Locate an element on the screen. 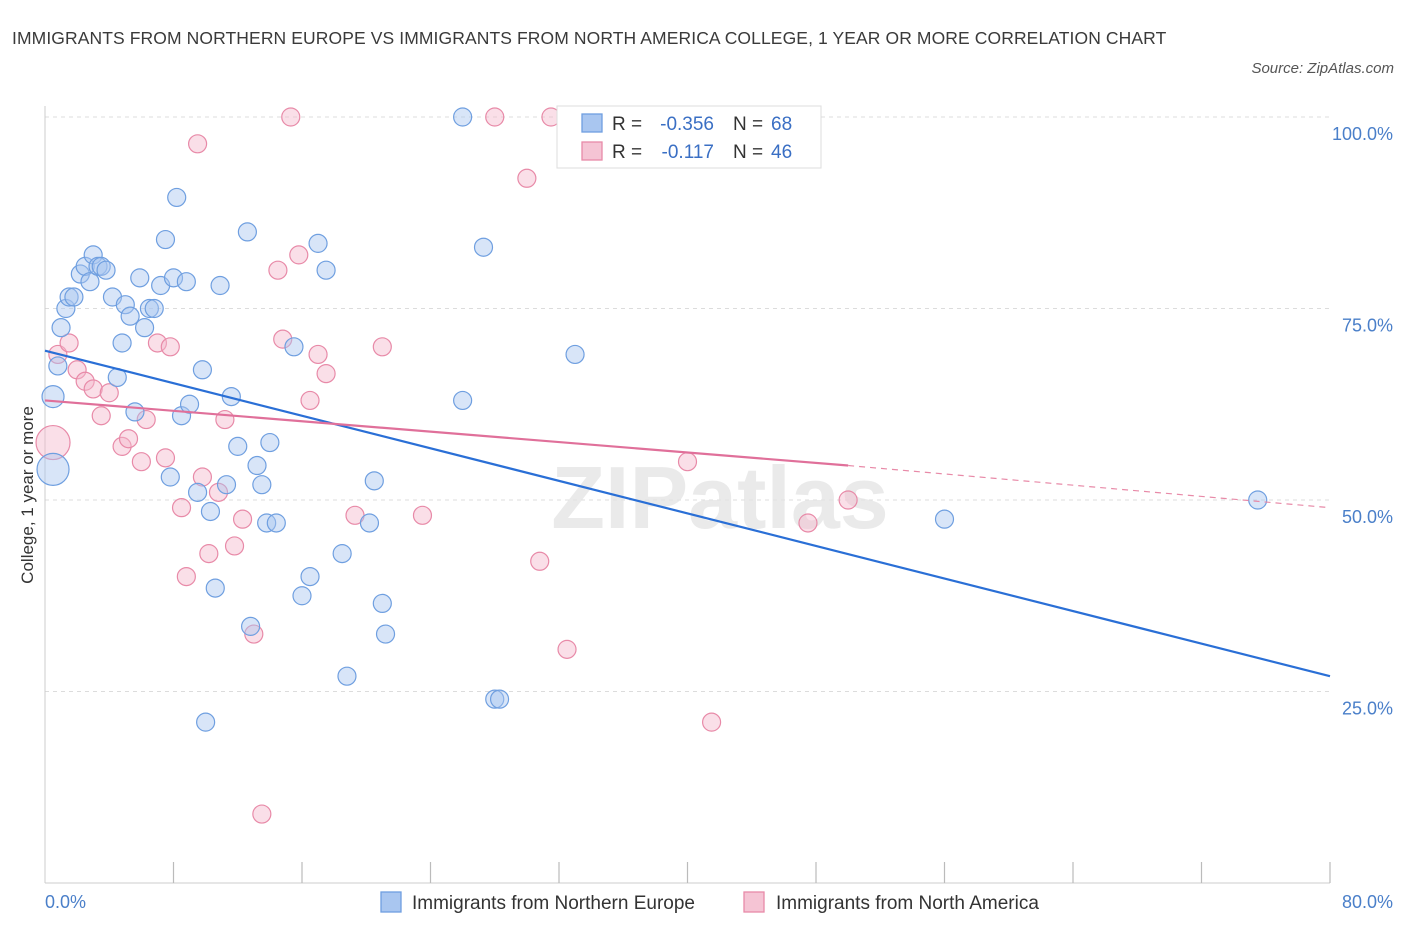 The image size is (1406, 930). legend-n-label: N = is located at coordinates (748, 152).